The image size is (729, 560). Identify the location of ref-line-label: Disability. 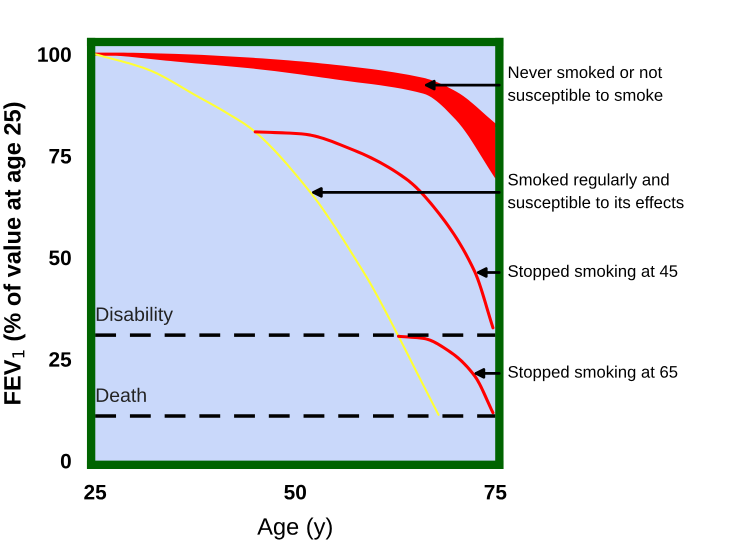
(134, 315).